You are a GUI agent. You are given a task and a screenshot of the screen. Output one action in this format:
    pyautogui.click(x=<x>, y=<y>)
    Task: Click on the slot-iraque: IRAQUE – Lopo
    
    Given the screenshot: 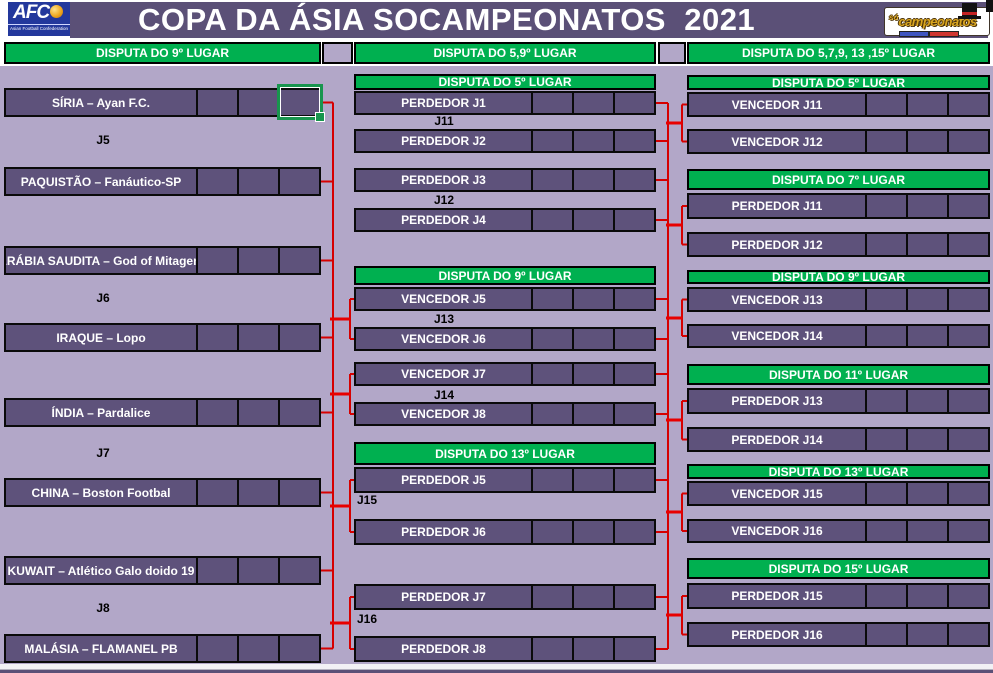 What is the action you would take?
    pyautogui.click(x=162, y=337)
    